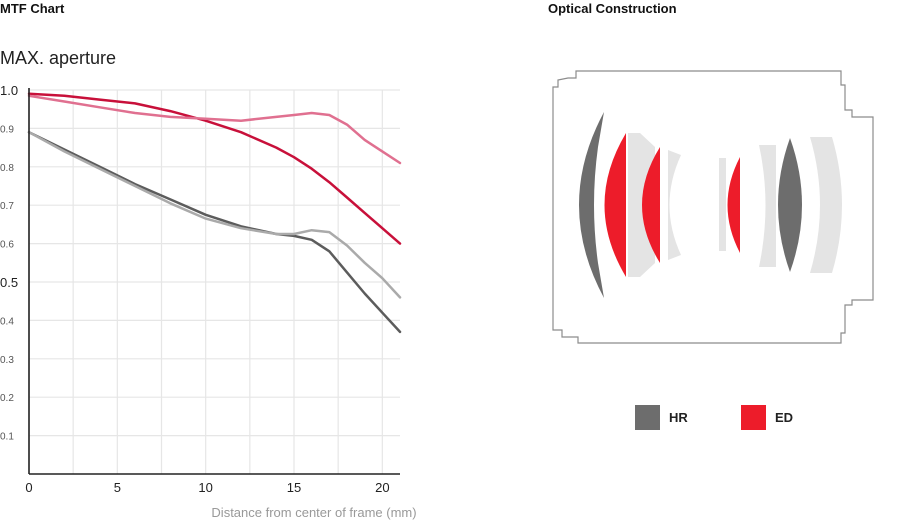  Describe the element at coordinates (678, 417) in the screenshot. I see `legend-label-hr: HR` at that location.